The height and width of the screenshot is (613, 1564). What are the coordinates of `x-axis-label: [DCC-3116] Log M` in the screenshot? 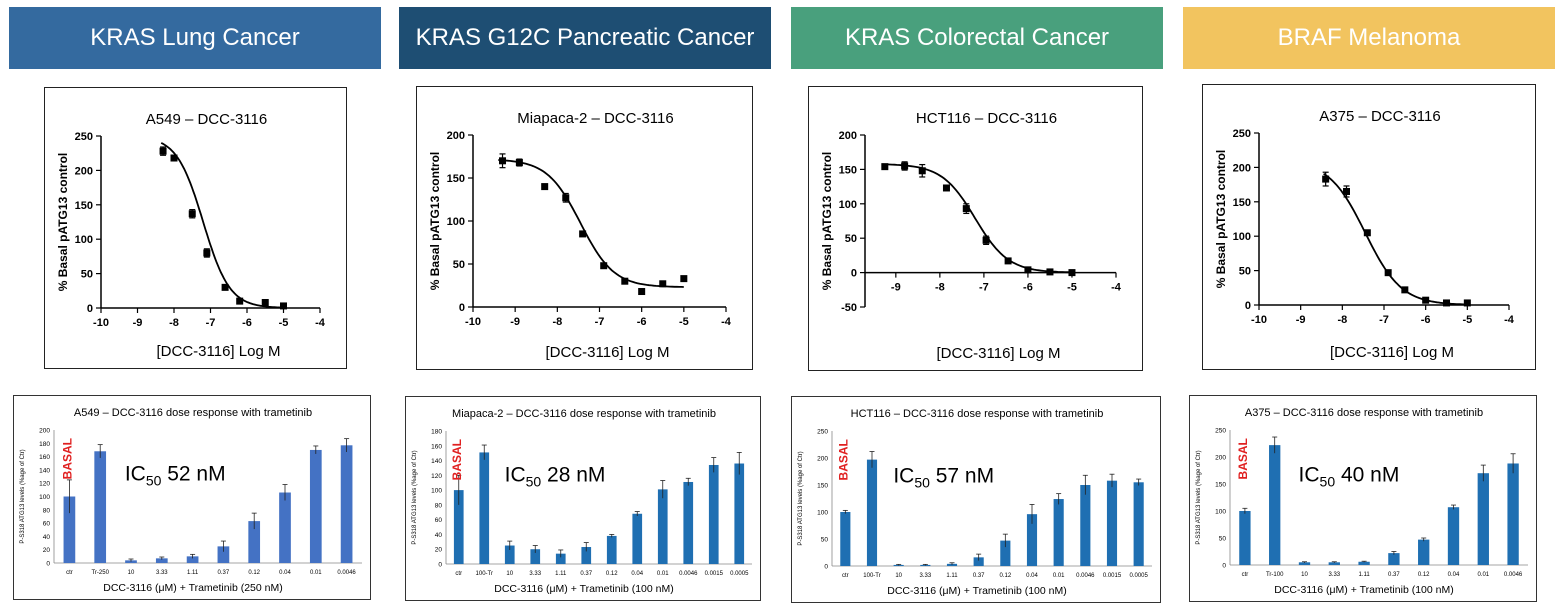 It's located at (1392, 352).